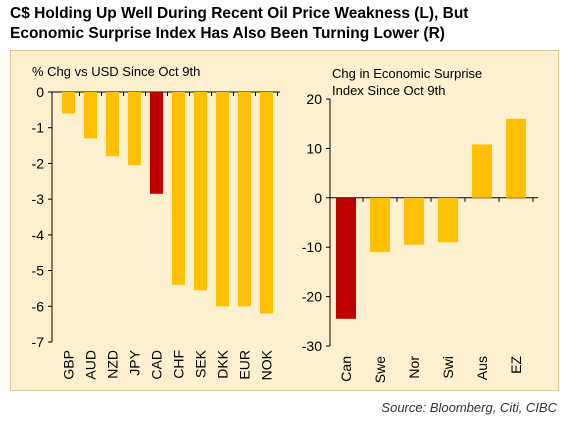 The height and width of the screenshot is (433, 565). What do you see at coordinates (222, 199) in the screenshot?
I see `left-bar-dkk` at bounding box center [222, 199].